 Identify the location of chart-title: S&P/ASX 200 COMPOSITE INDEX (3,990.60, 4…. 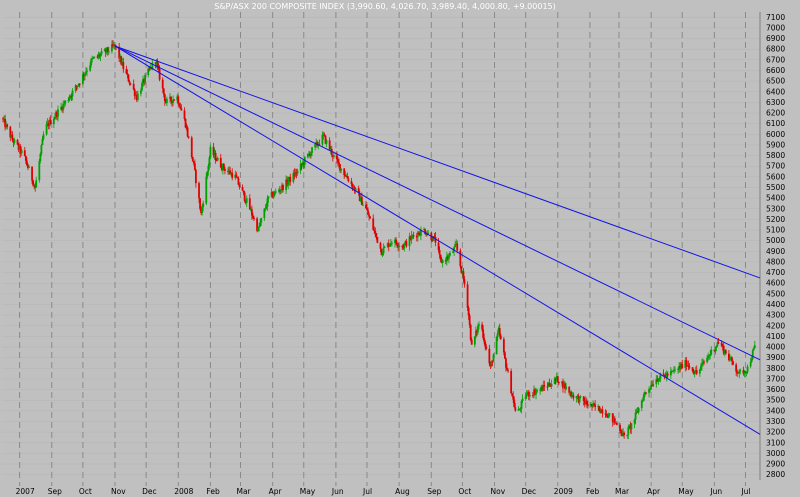
(385, 6).